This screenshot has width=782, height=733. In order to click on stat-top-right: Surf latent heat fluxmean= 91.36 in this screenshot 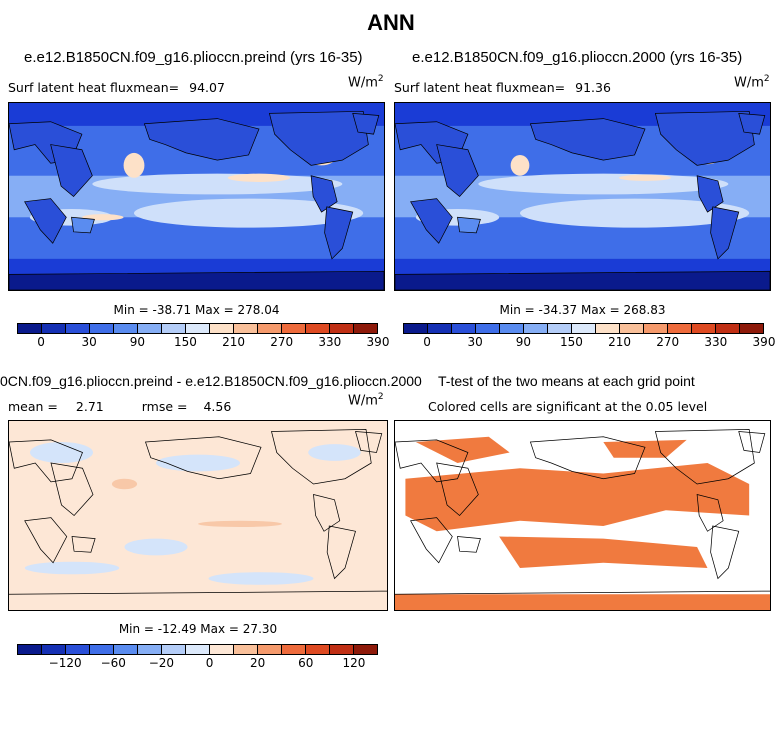, I will do `click(502, 87)`.